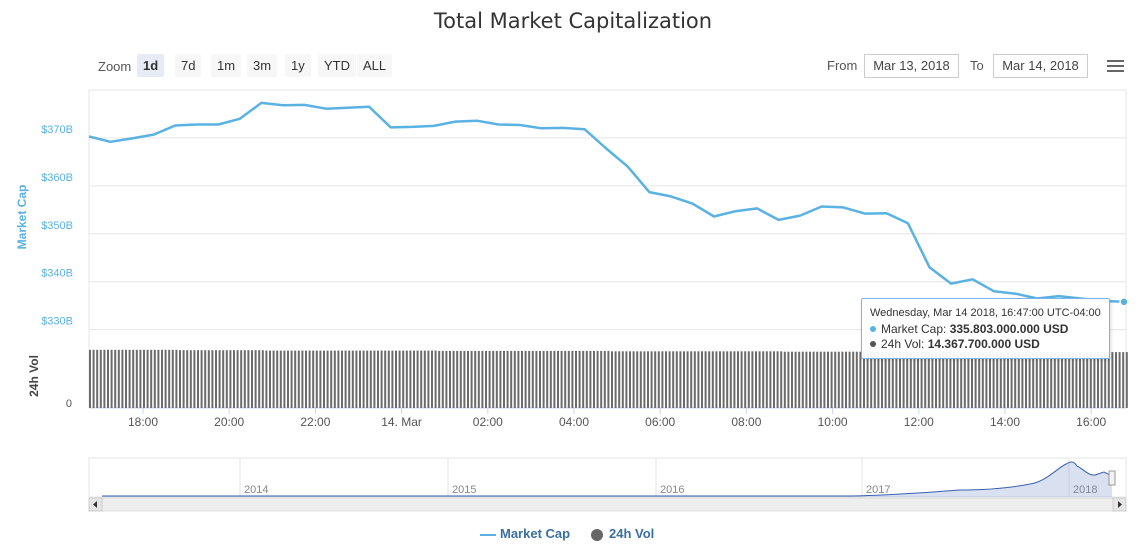 This screenshot has width=1146, height=549. I want to click on zoom-1y-button: 1y, so click(298, 65).